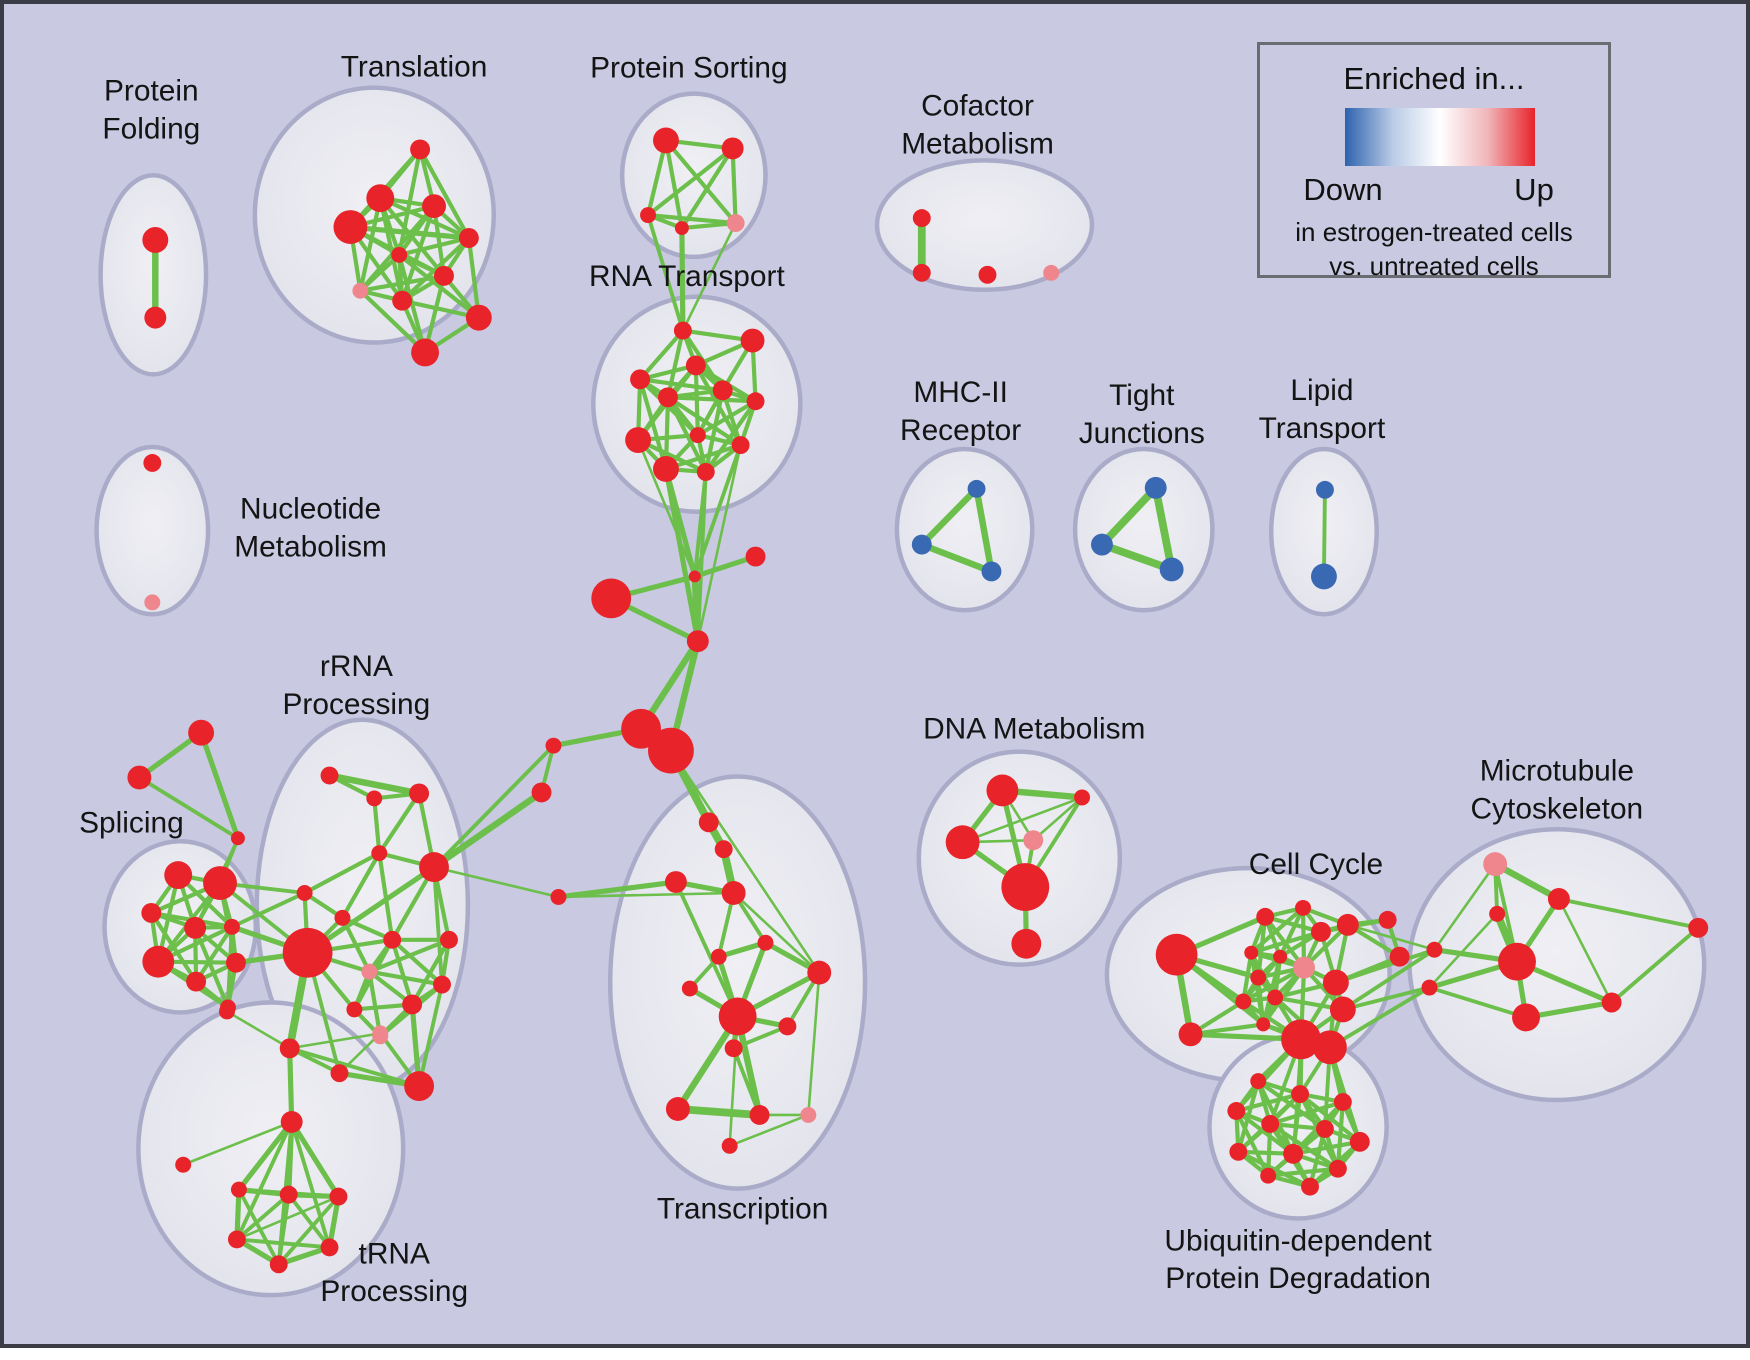 The height and width of the screenshot is (1360, 1750). What do you see at coordinates (984, 225) in the screenshot?
I see `cofactor-metabolism-ellipse` at bounding box center [984, 225].